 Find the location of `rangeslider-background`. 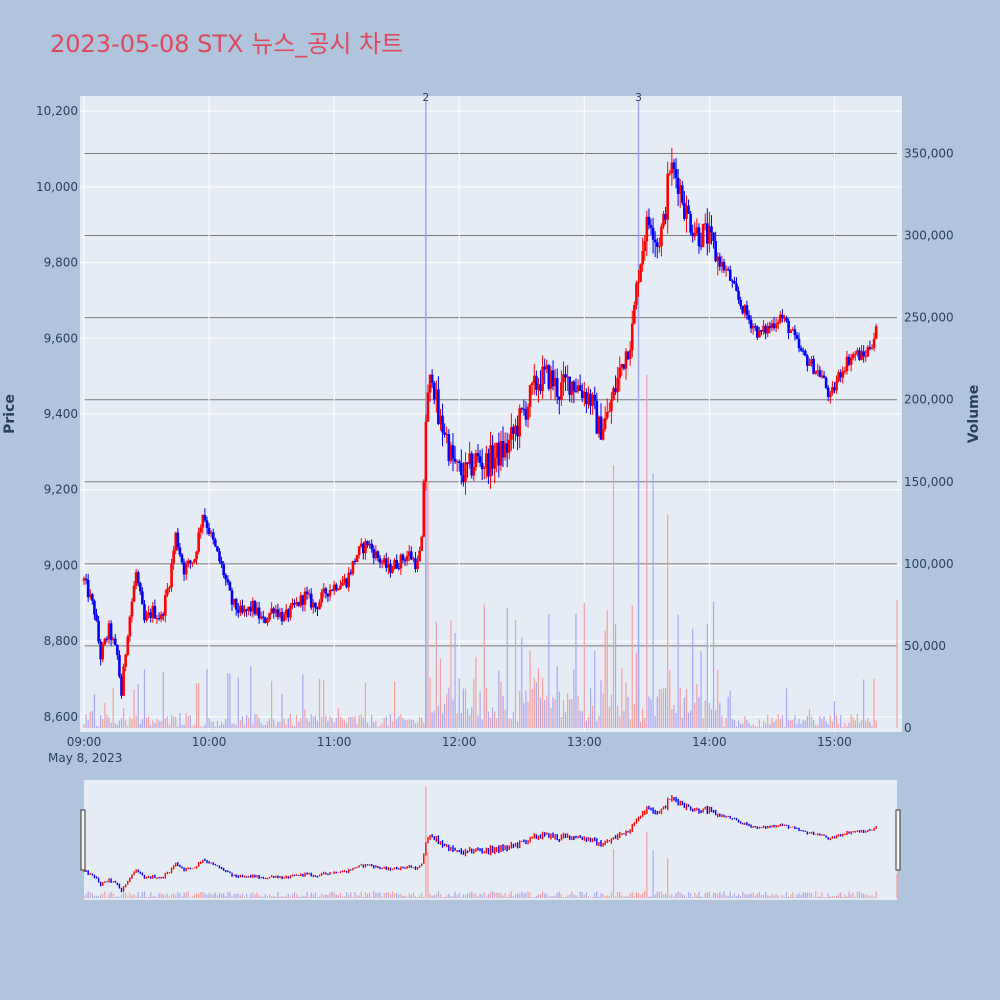

rangeslider-background is located at coordinates (490, 840).